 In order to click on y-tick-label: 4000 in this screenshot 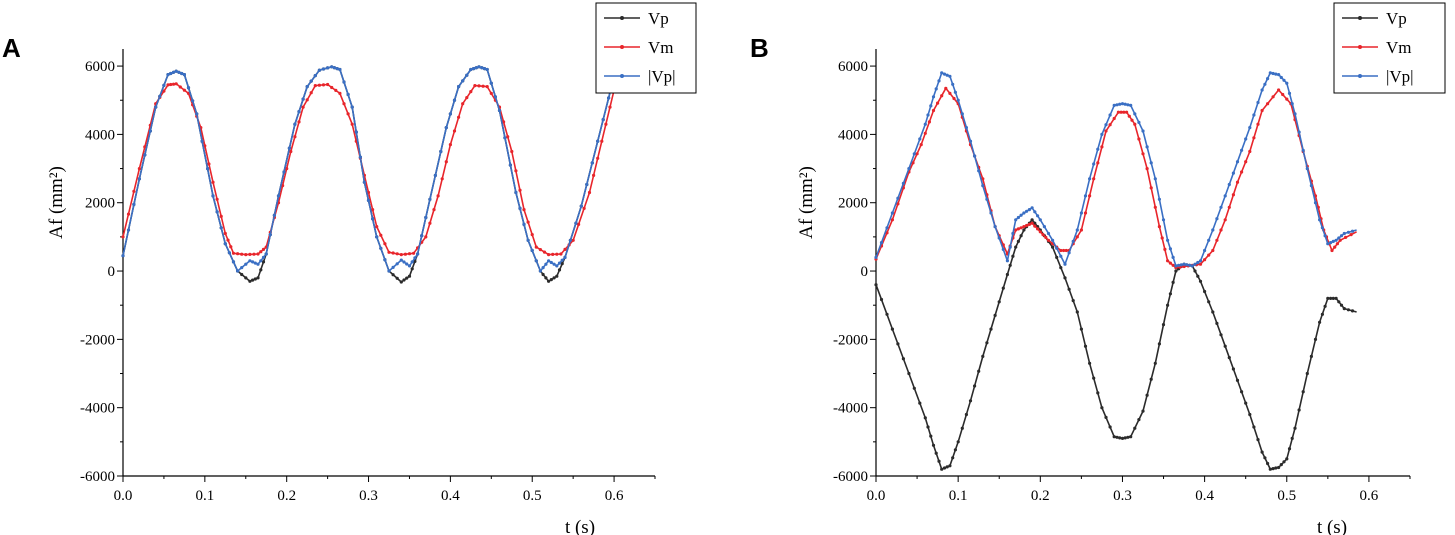, I will do `click(100, 135)`.